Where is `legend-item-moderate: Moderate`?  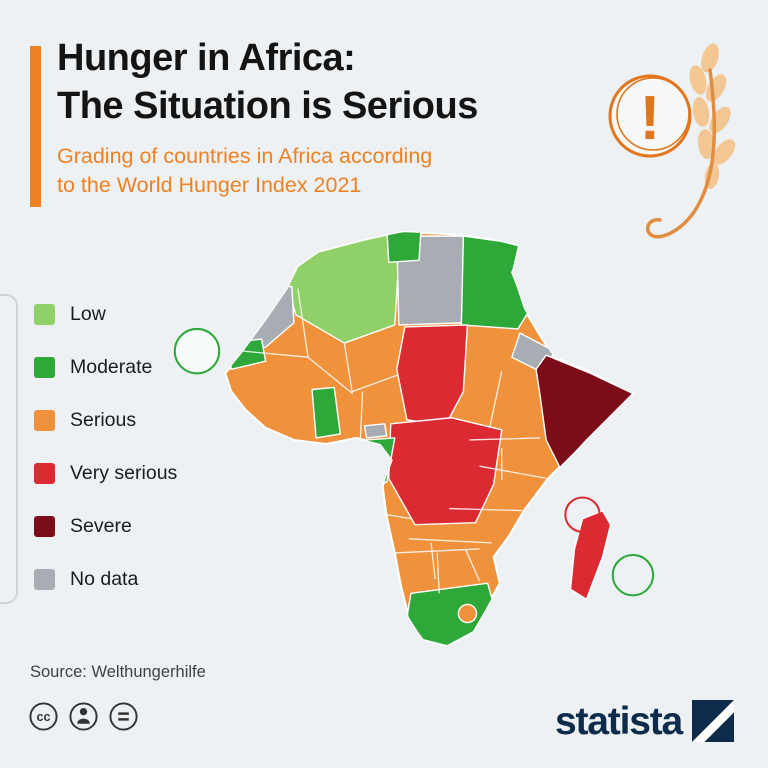
legend-item-moderate: Moderate is located at coordinates (105, 367).